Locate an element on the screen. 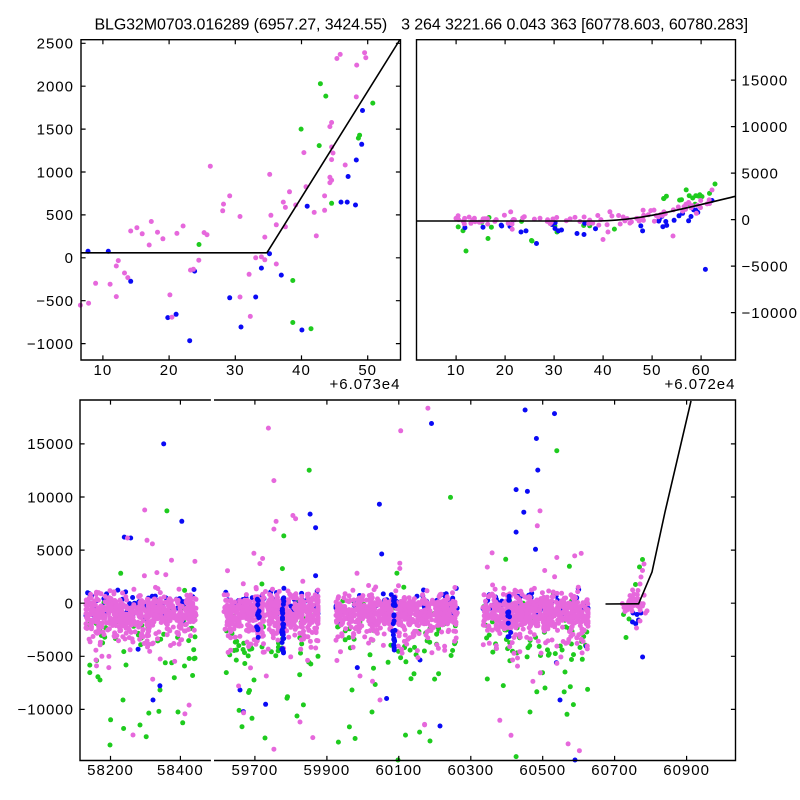  svg-text: 60900 is located at coordinates (686, 770).